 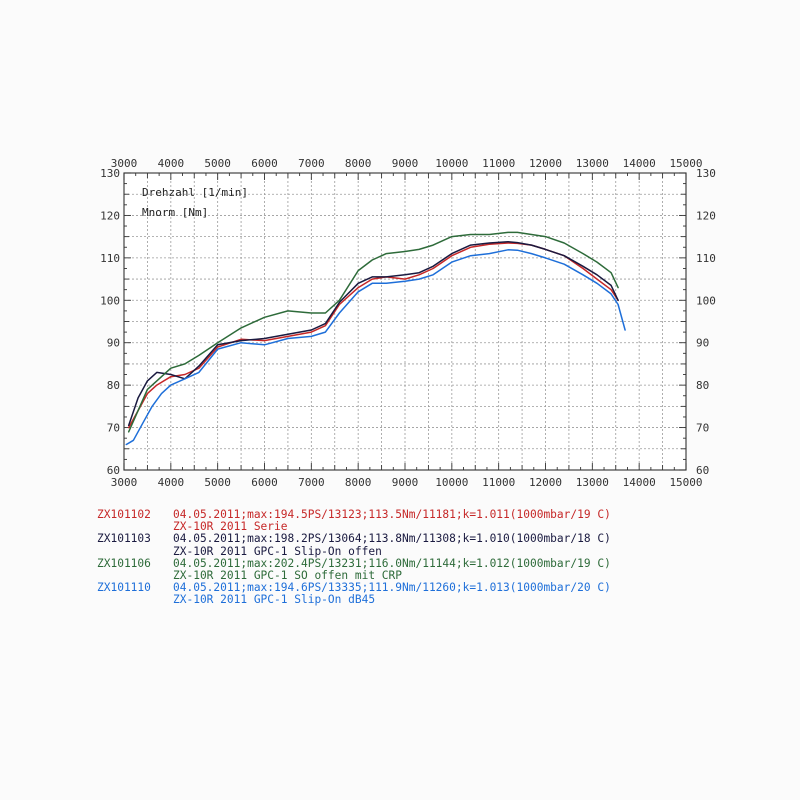 I want to click on x-tick-label-bottom: 9000, so click(x=405, y=482).